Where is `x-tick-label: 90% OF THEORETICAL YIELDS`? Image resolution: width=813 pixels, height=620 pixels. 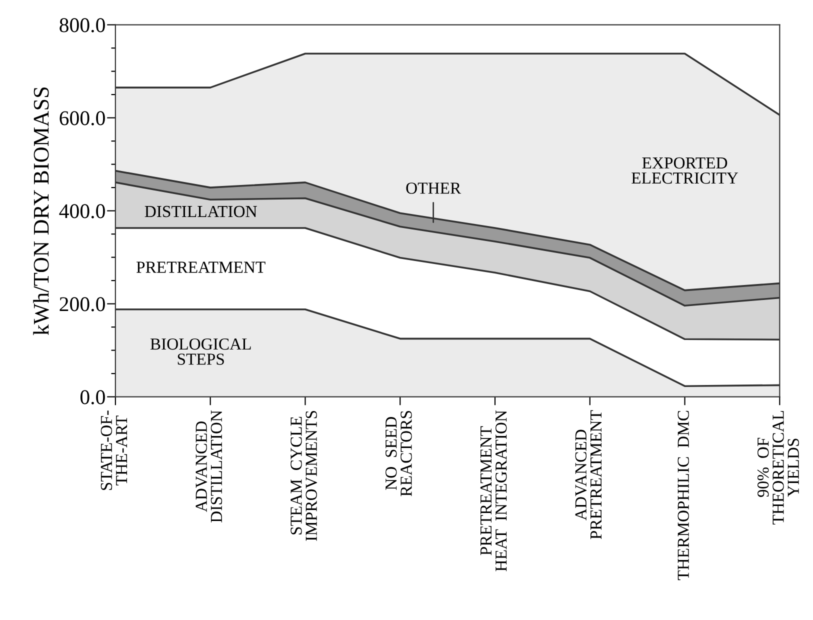
x-tick-label: 90% OF THEORETICAL YIELDS is located at coordinates (778, 467).